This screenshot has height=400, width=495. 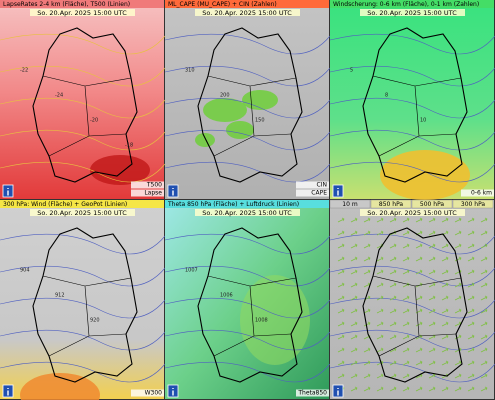 I want to click on time-bar, so click(x=412, y=212).